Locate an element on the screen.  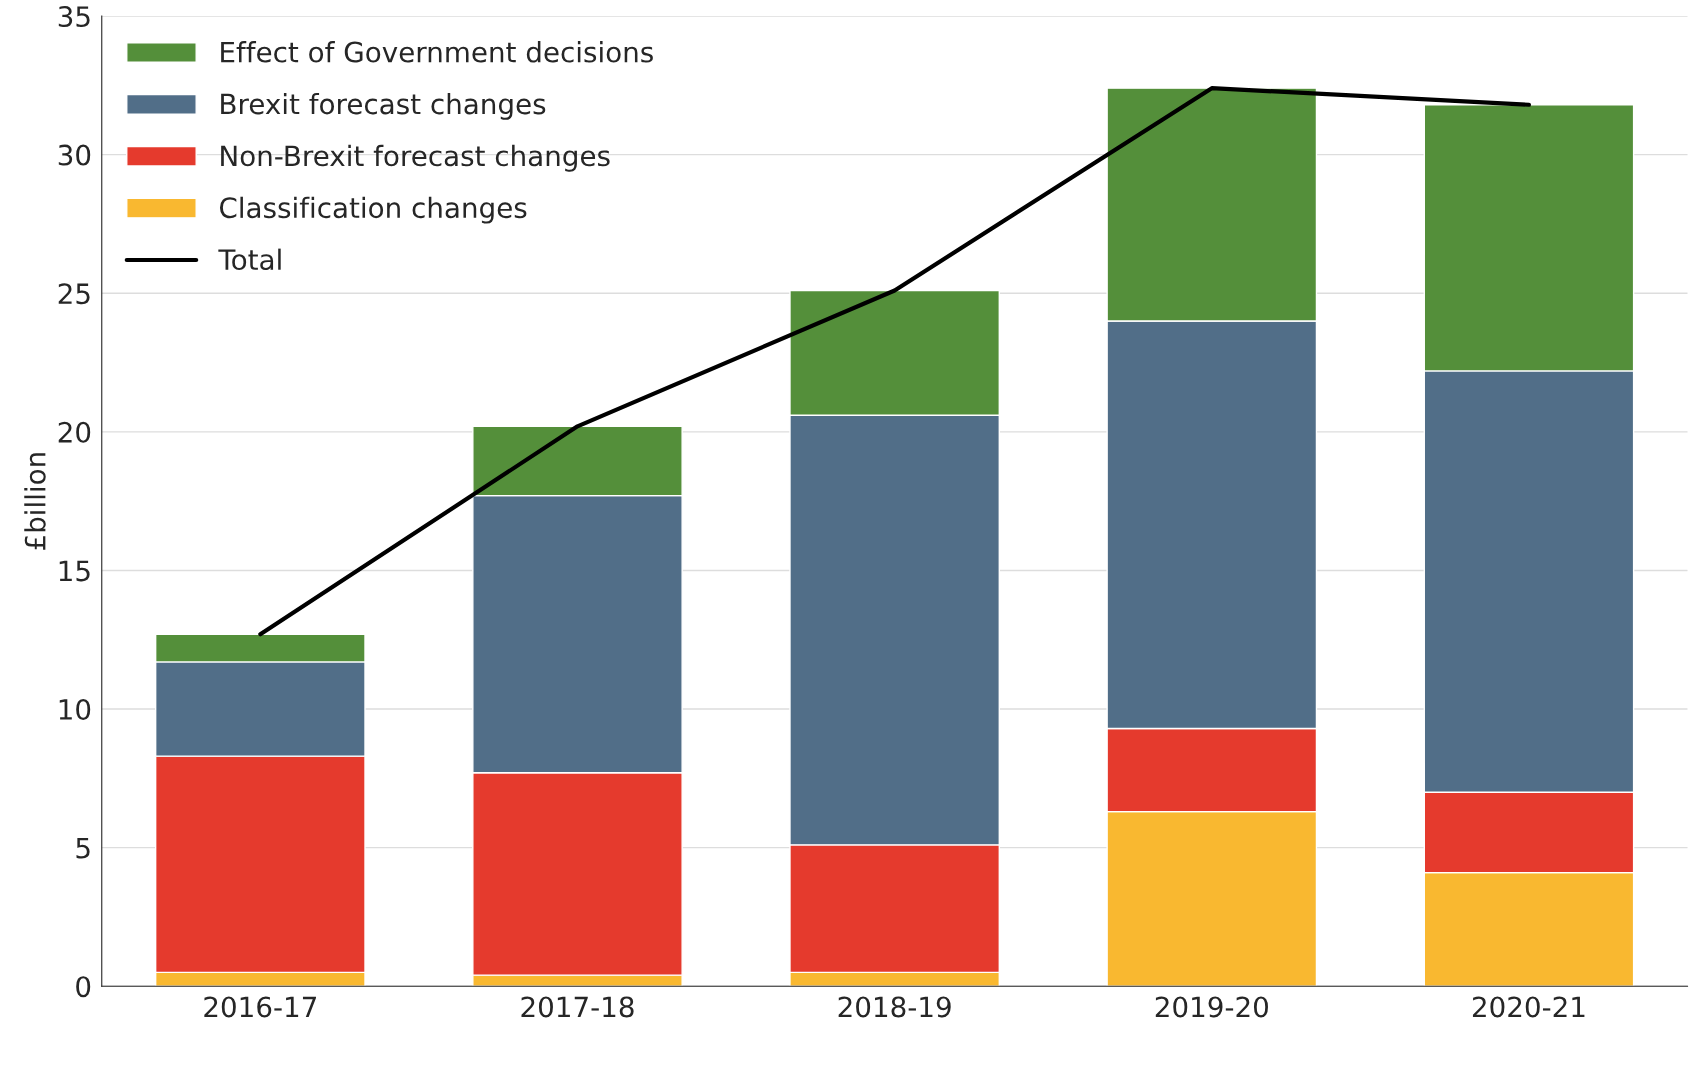
y-tick-label: 30 is located at coordinates (74, 155).